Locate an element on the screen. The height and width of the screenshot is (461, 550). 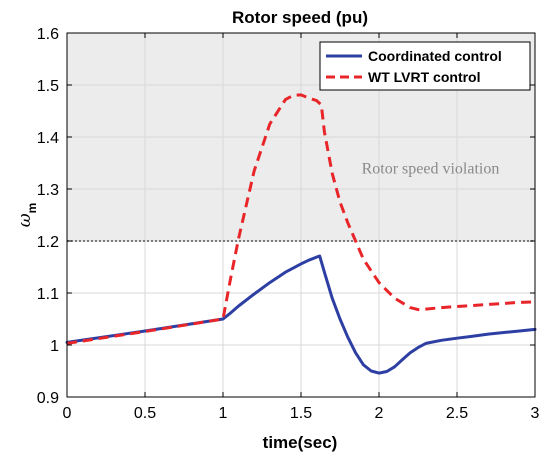
chart-title: Rotor speed (pu) is located at coordinates (300, 17).